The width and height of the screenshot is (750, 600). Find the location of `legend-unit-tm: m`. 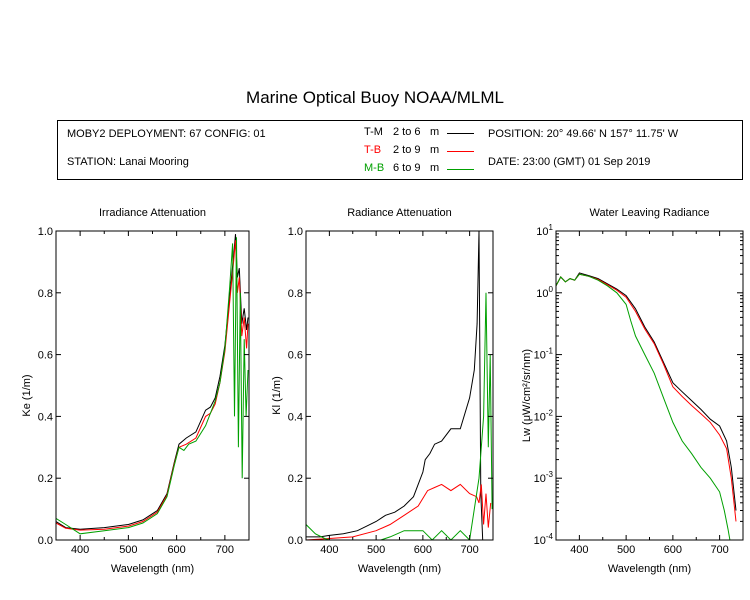

legend-unit-tm: m is located at coordinates (435, 132).